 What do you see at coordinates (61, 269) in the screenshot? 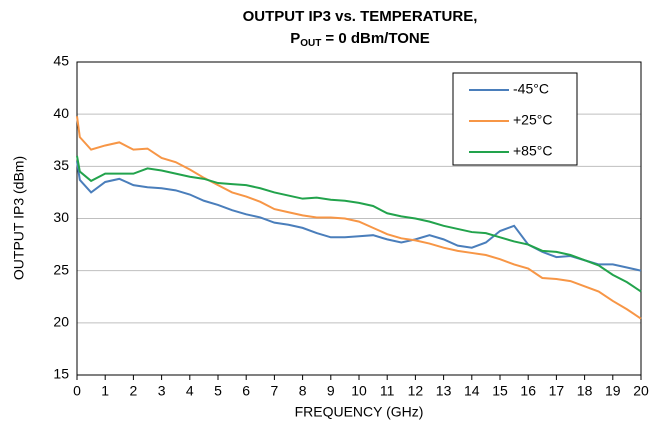
I see `y-tick-label: 25` at bounding box center [61, 269].